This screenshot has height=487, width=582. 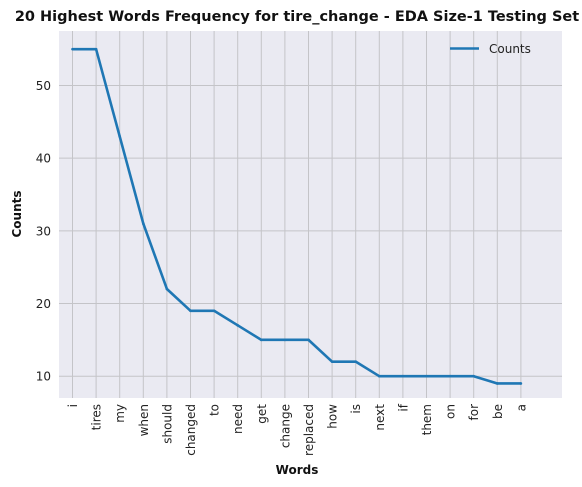 I want to click on x-tick-label: when, so click(x=144, y=420).